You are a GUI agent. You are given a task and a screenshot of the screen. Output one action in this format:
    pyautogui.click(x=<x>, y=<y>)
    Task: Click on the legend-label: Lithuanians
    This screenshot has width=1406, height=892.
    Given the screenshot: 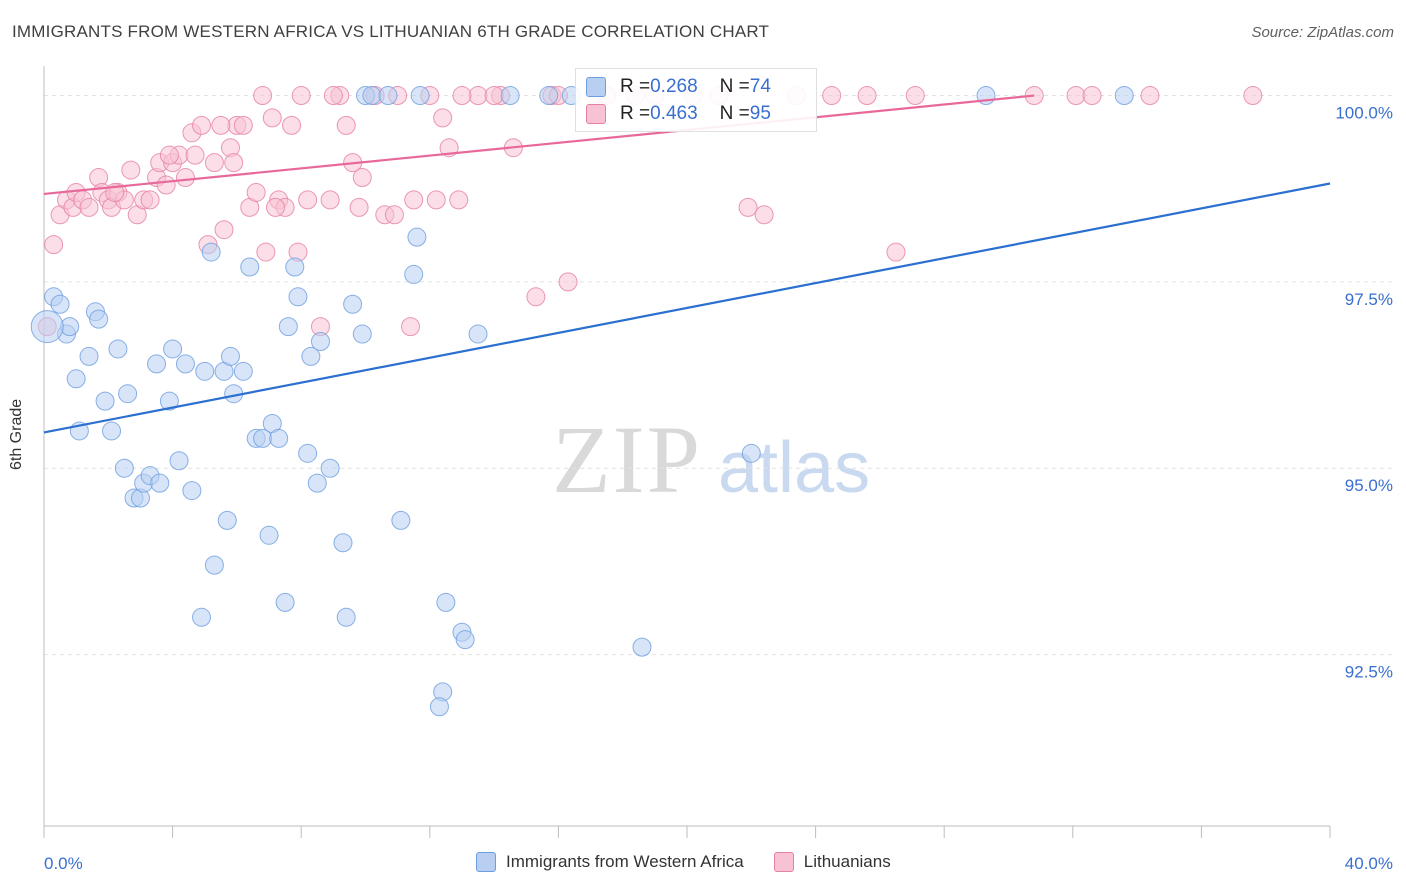 What is the action you would take?
    pyautogui.click(x=847, y=861)
    